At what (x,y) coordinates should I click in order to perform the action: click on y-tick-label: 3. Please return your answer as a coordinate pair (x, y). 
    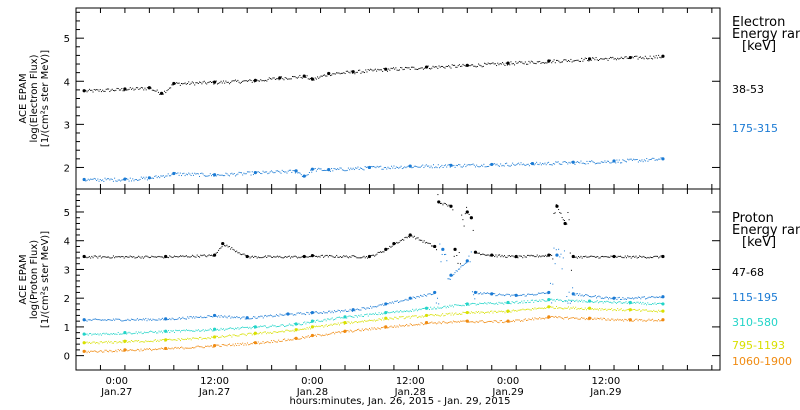
    Looking at the image, I should click on (67, 125).